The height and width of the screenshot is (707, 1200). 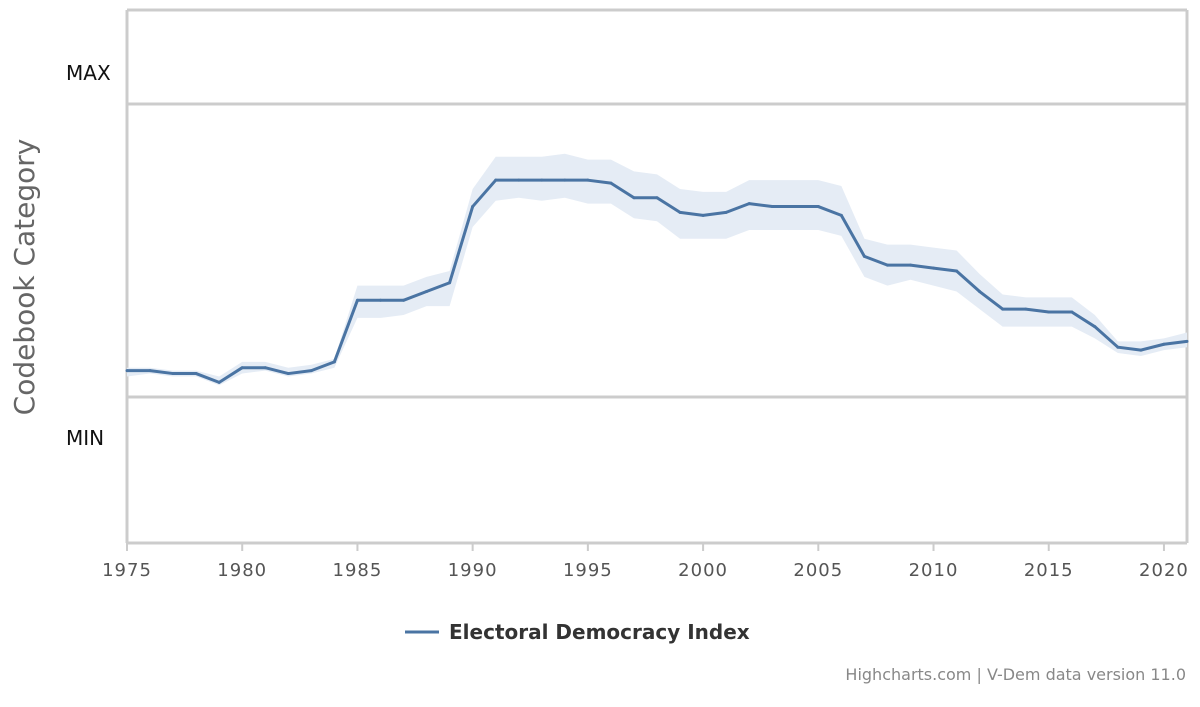 I want to click on credits: Highcharts.com | V-Dem data version 11.0, so click(x=1015, y=674).